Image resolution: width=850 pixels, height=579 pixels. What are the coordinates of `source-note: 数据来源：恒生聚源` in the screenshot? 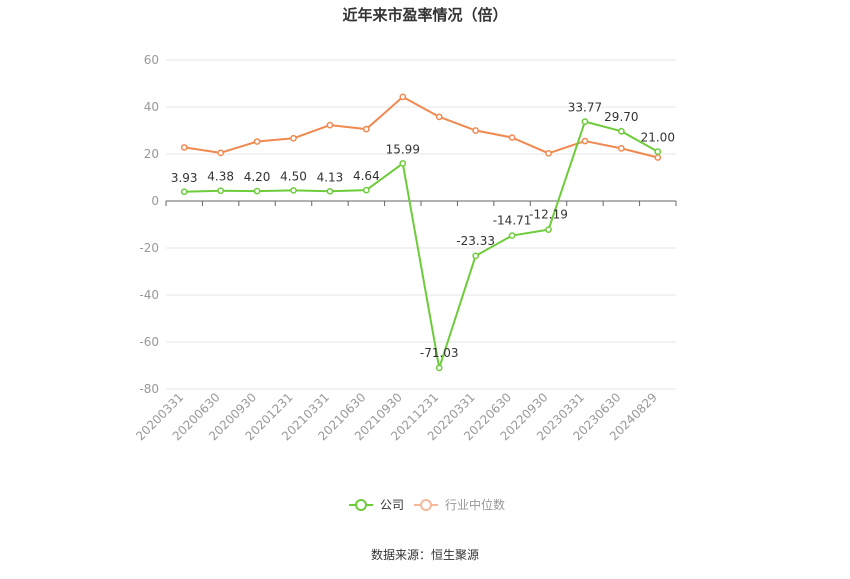 It's located at (425, 554).